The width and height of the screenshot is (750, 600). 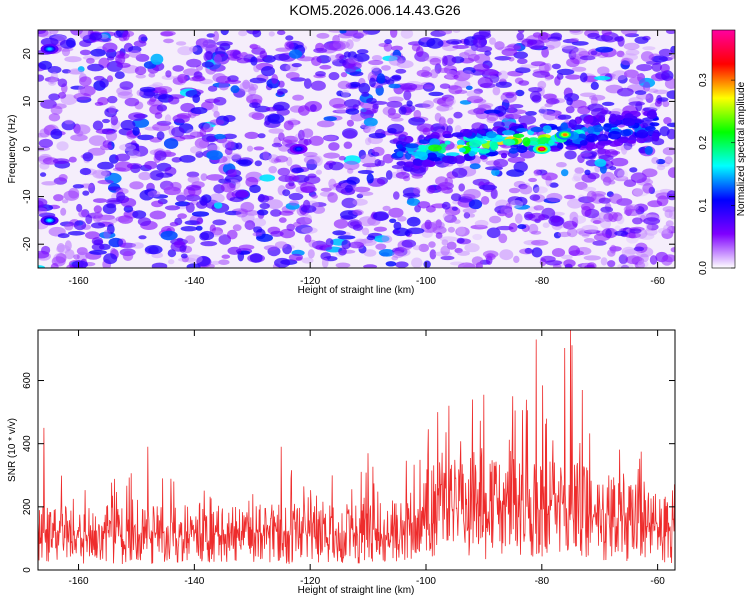 I want to click on colorbar-tick-label: 0.2, so click(x=703, y=142).